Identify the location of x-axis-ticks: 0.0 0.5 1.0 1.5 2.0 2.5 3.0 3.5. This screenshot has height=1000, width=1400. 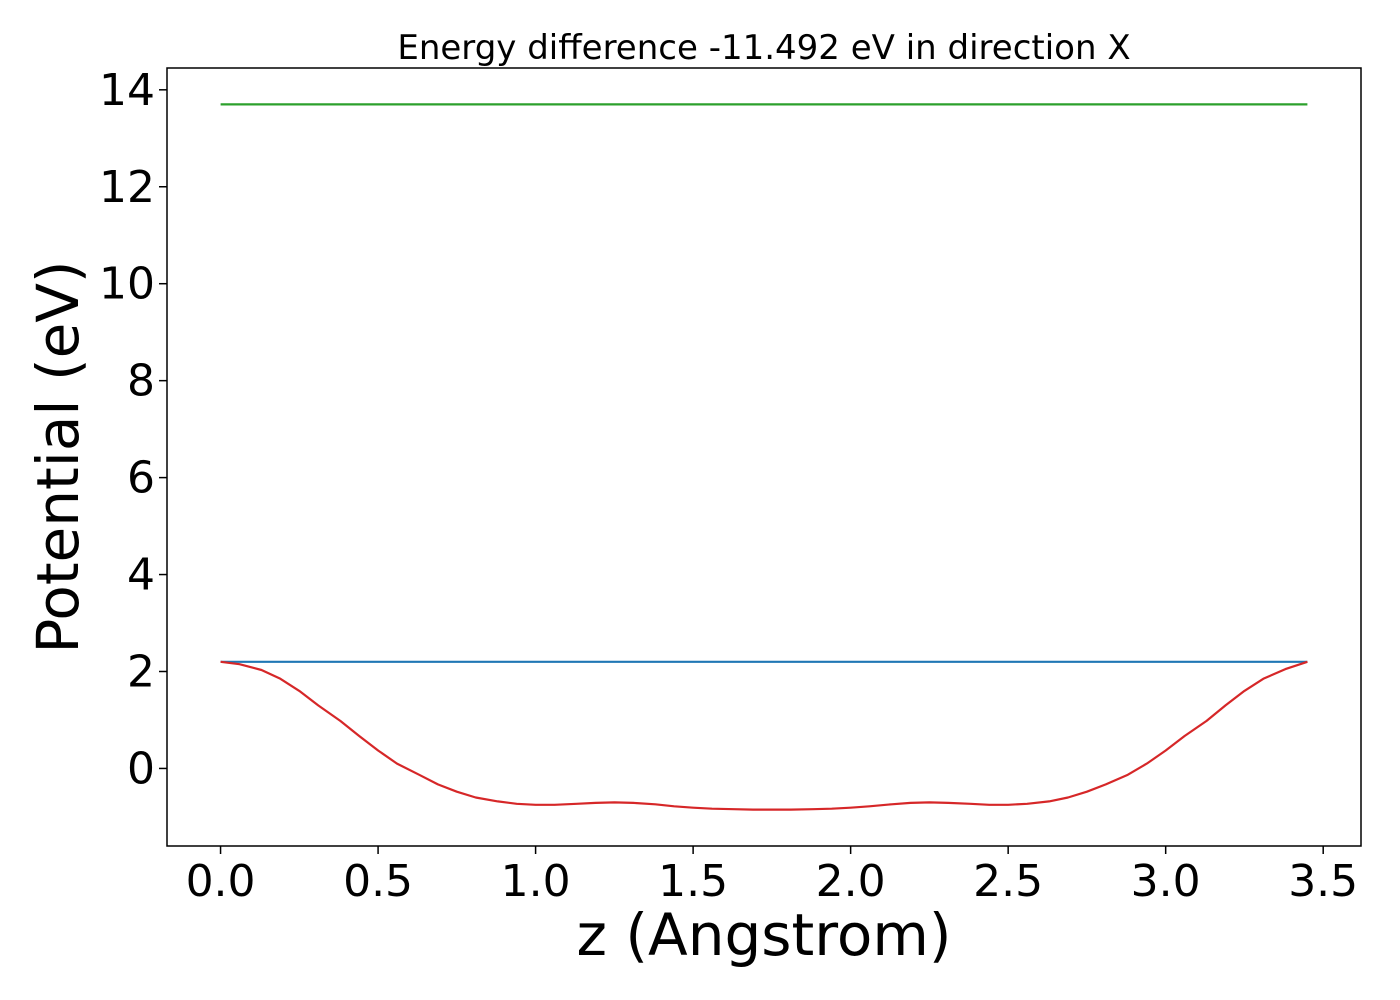
(772, 876).